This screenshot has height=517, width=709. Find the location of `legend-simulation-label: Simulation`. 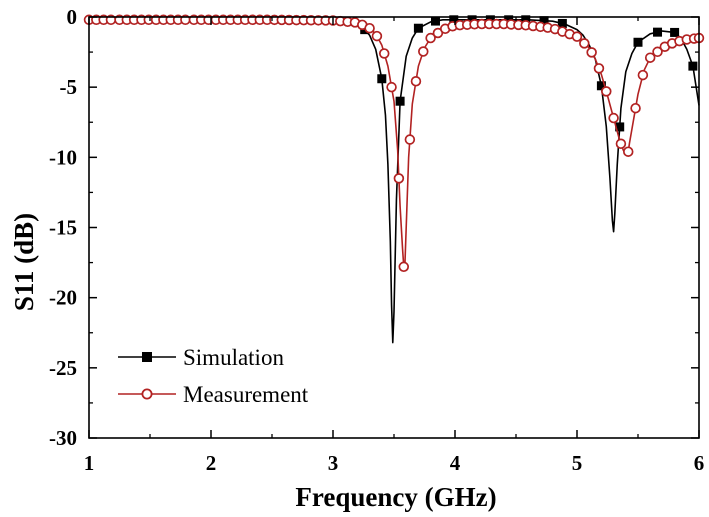

legend-simulation-label: Simulation is located at coordinates (233, 357).